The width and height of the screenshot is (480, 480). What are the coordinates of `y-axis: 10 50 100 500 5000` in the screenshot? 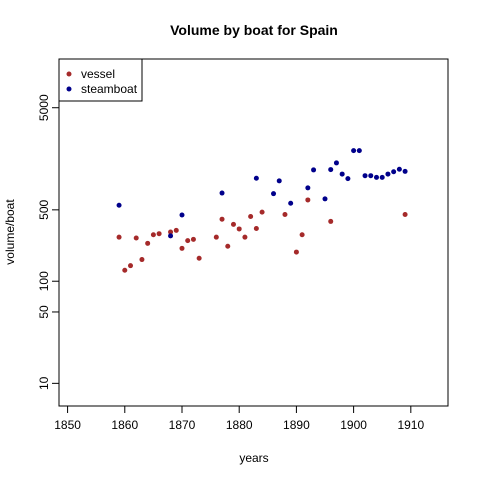 It's located at (48, 242).